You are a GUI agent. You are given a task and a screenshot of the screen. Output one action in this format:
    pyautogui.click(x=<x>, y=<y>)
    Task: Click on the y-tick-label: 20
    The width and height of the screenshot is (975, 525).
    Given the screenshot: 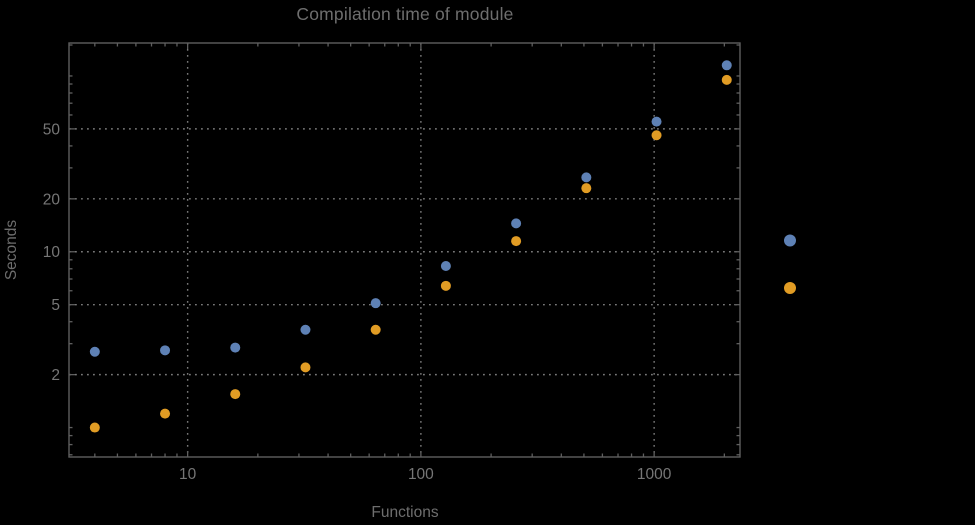 What is the action you would take?
    pyautogui.click(x=52, y=199)
    